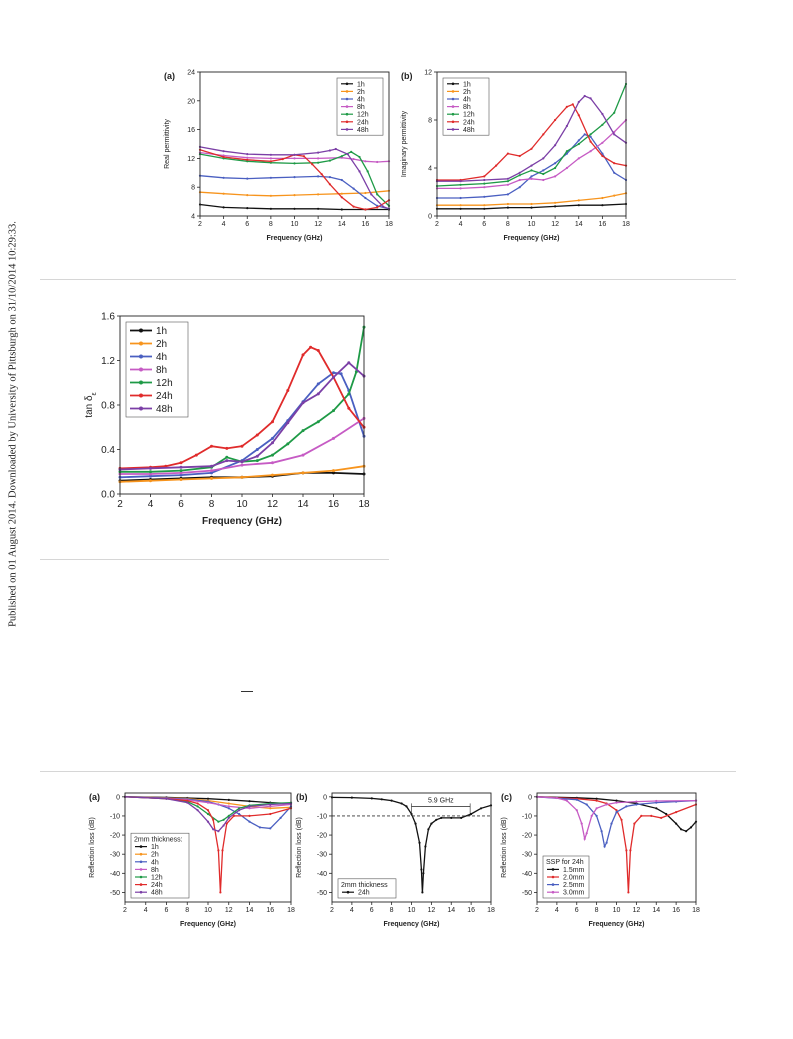 This screenshot has height=1039, width=793. Describe the element at coordinates (352, 910) in the screenshot. I see `x-tick-label: 4` at that location.